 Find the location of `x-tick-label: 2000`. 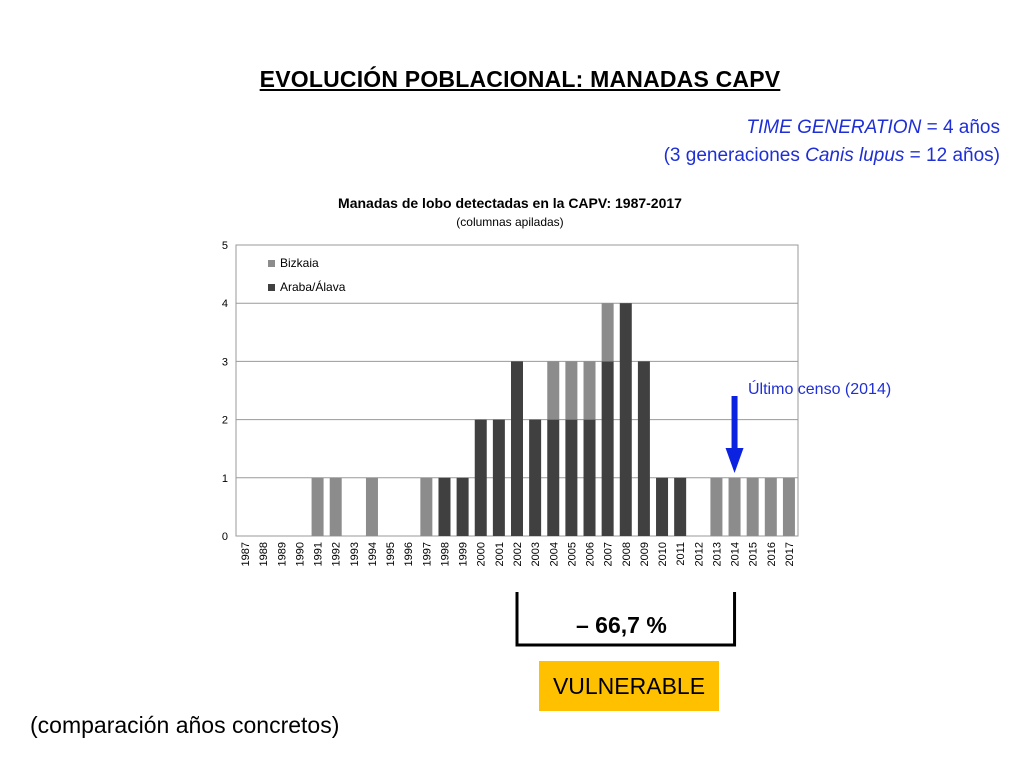

x-tick-label: 2000 is located at coordinates (482, 554).